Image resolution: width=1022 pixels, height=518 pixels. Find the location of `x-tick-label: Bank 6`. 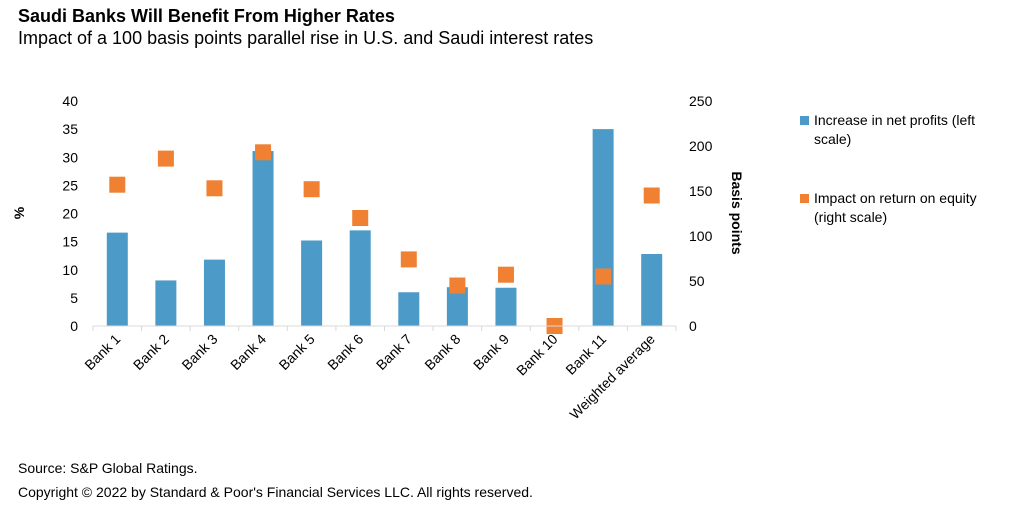

x-tick-label: Bank 6 is located at coordinates (345, 352).